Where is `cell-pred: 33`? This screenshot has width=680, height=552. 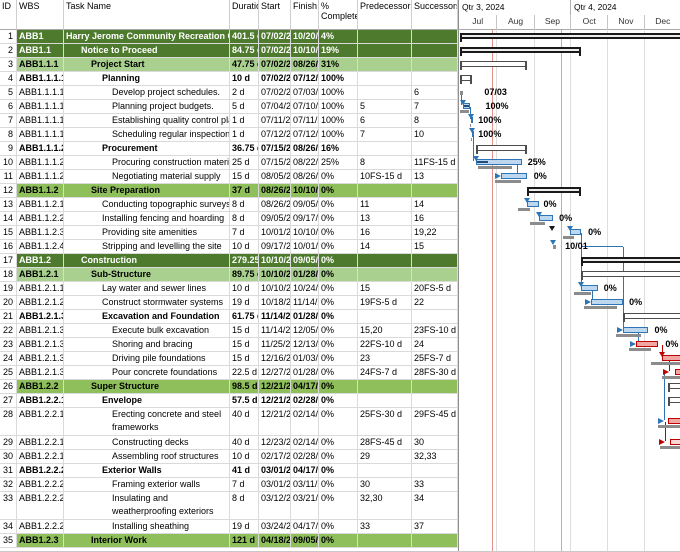 cell-pred: 33 is located at coordinates (385, 527).